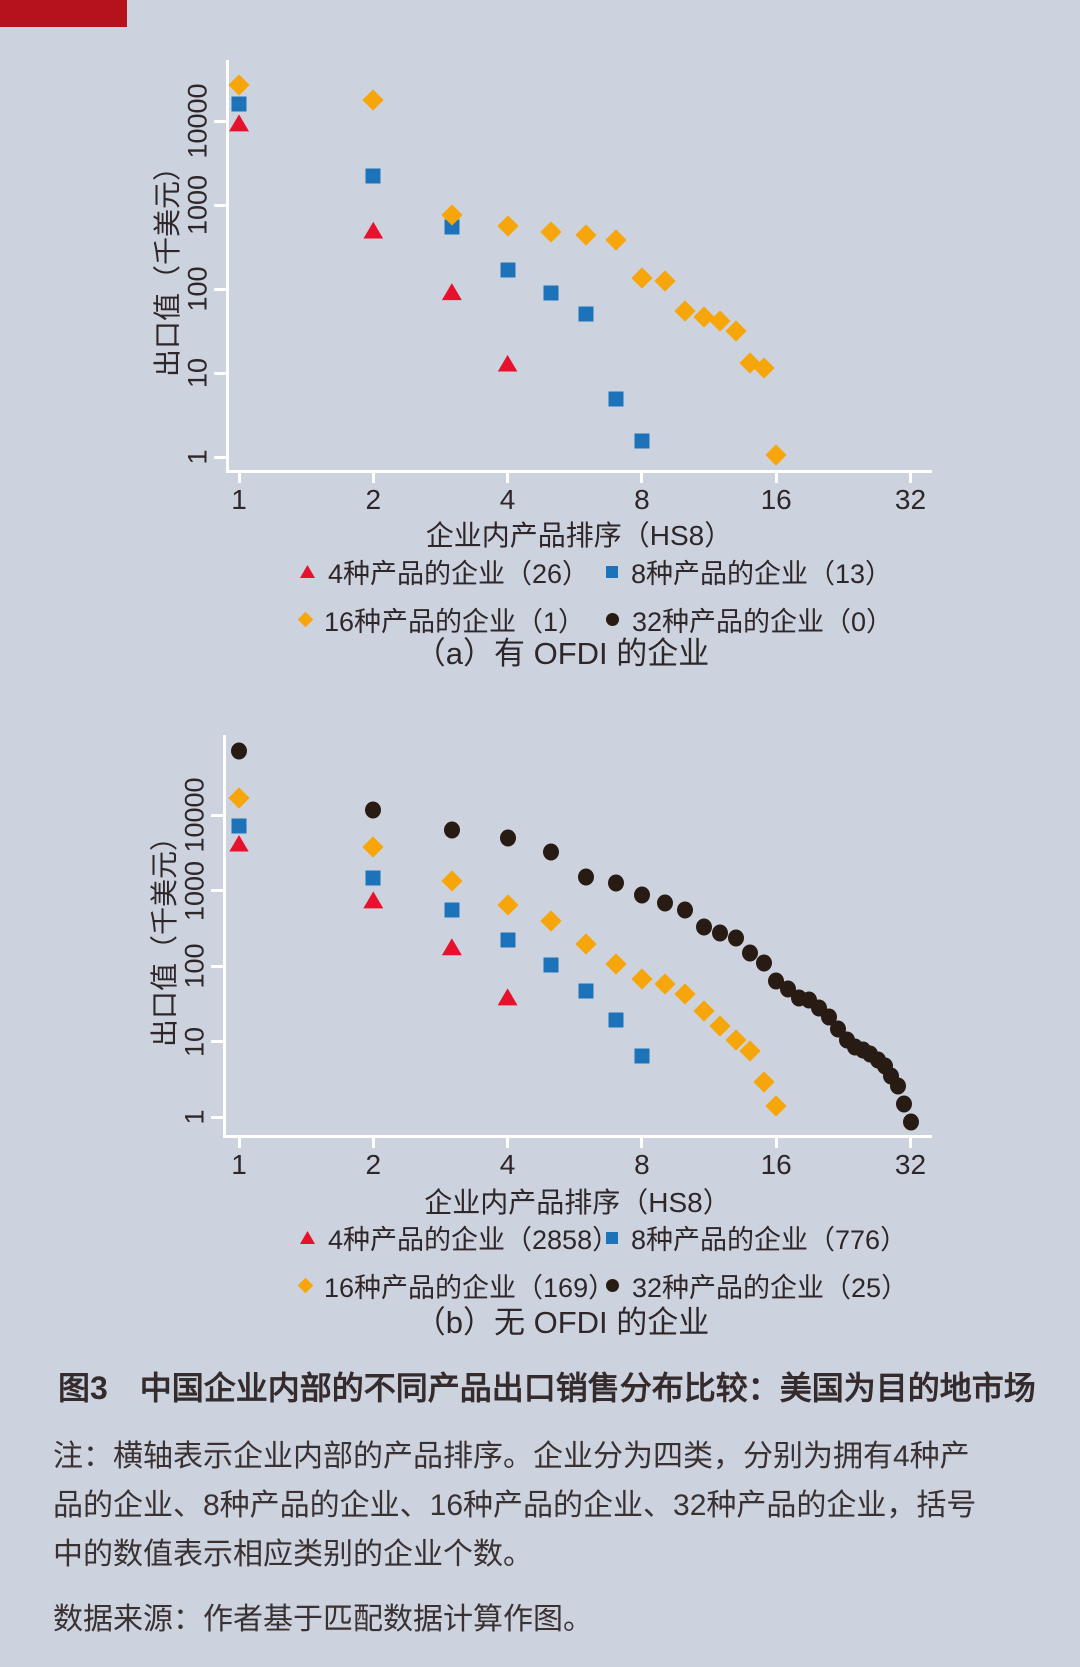 Image resolution: width=1080 pixels, height=1667 pixels. I want to click on y-axis-line, so click(227, 265).